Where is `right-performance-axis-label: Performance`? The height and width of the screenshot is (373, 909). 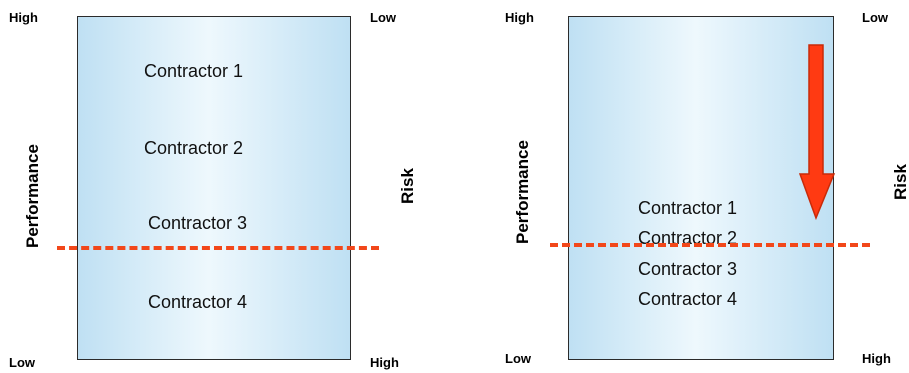 right-performance-axis-label: Performance is located at coordinates (522, 192).